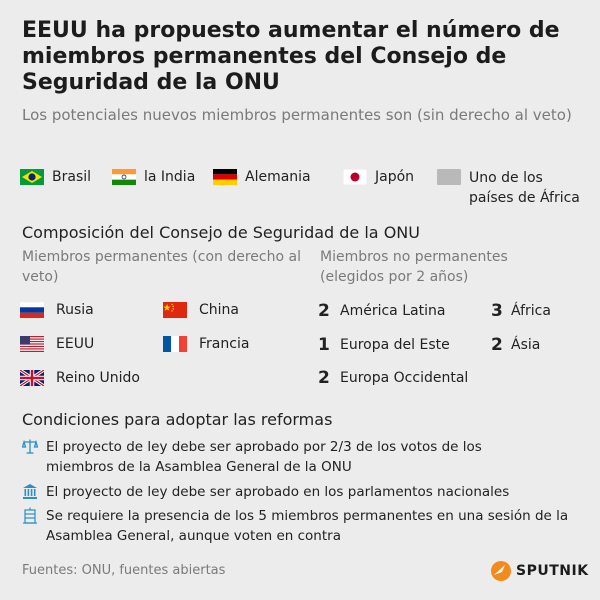 This screenshot has width=600, height=600. I want to click on candidate-label: la India, so click(170, 177).